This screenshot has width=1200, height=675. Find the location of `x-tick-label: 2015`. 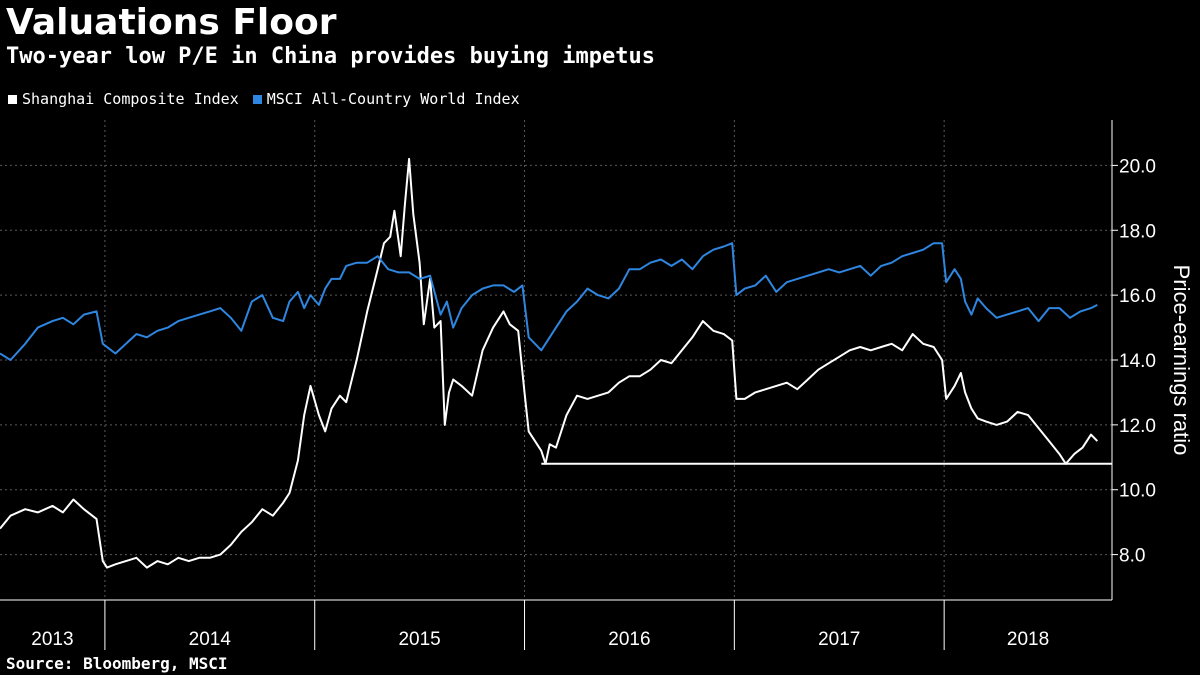

x-tick-label: 2015 is located at coordinates (419, 639).